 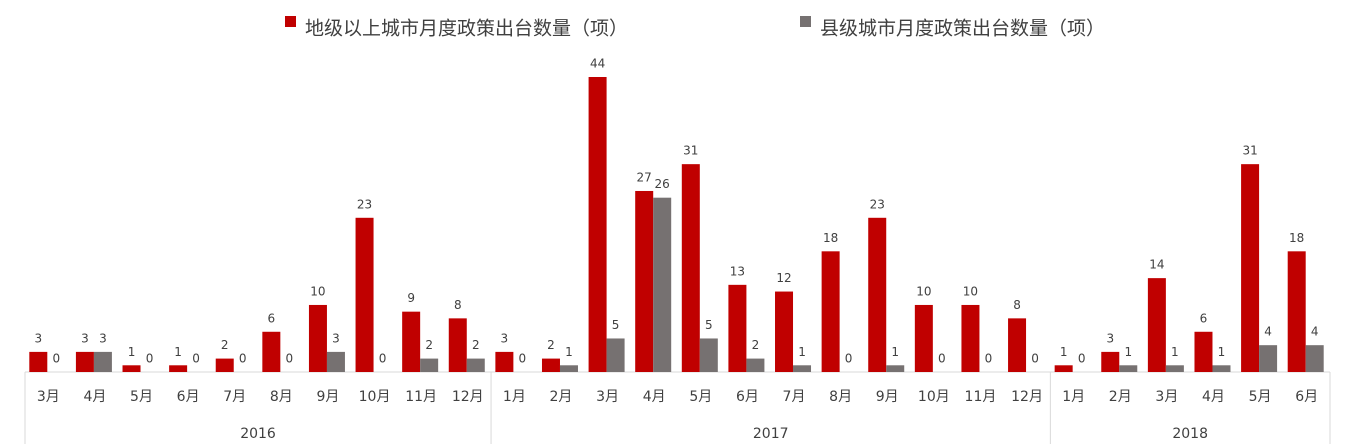 What do you see at coordinates (258, 434) in the screenshot?
I see `group-label: 2016` at bounding box center [258, 434].